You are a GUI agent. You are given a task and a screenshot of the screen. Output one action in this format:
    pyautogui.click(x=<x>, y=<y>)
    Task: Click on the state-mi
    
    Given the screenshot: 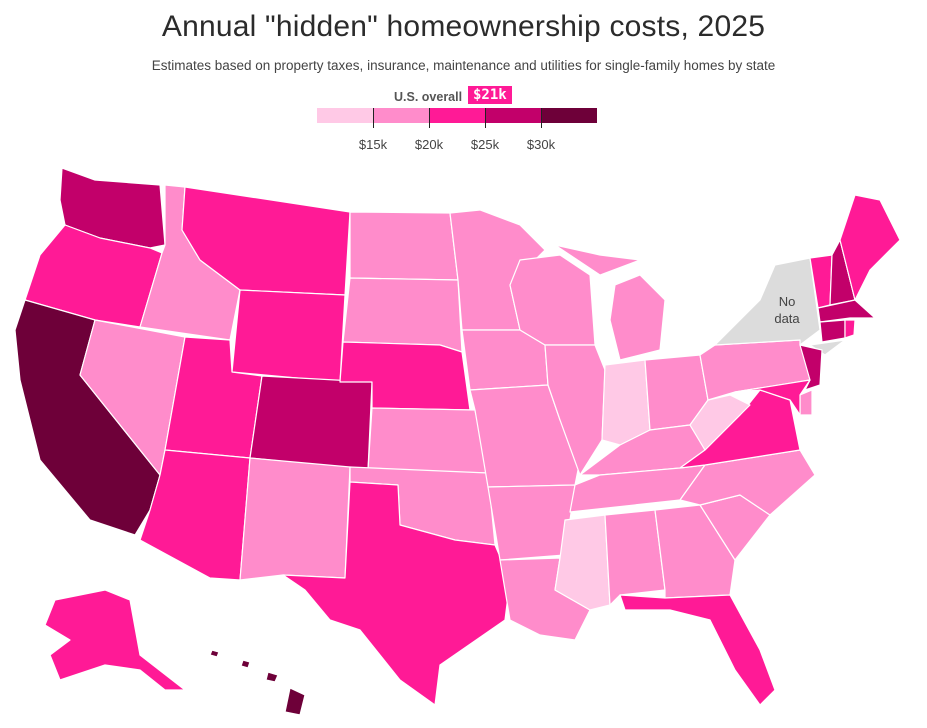 What is the action you would take?
    pyautogui.click(x=610, y=302)
    